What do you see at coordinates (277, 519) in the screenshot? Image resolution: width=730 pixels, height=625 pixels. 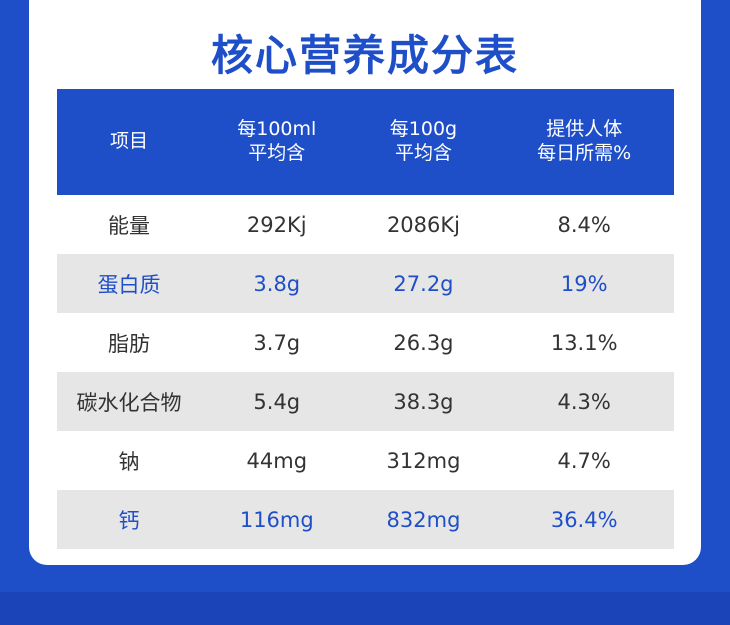 I see `table-cell: 116mg` at bounding box center [277, 519].